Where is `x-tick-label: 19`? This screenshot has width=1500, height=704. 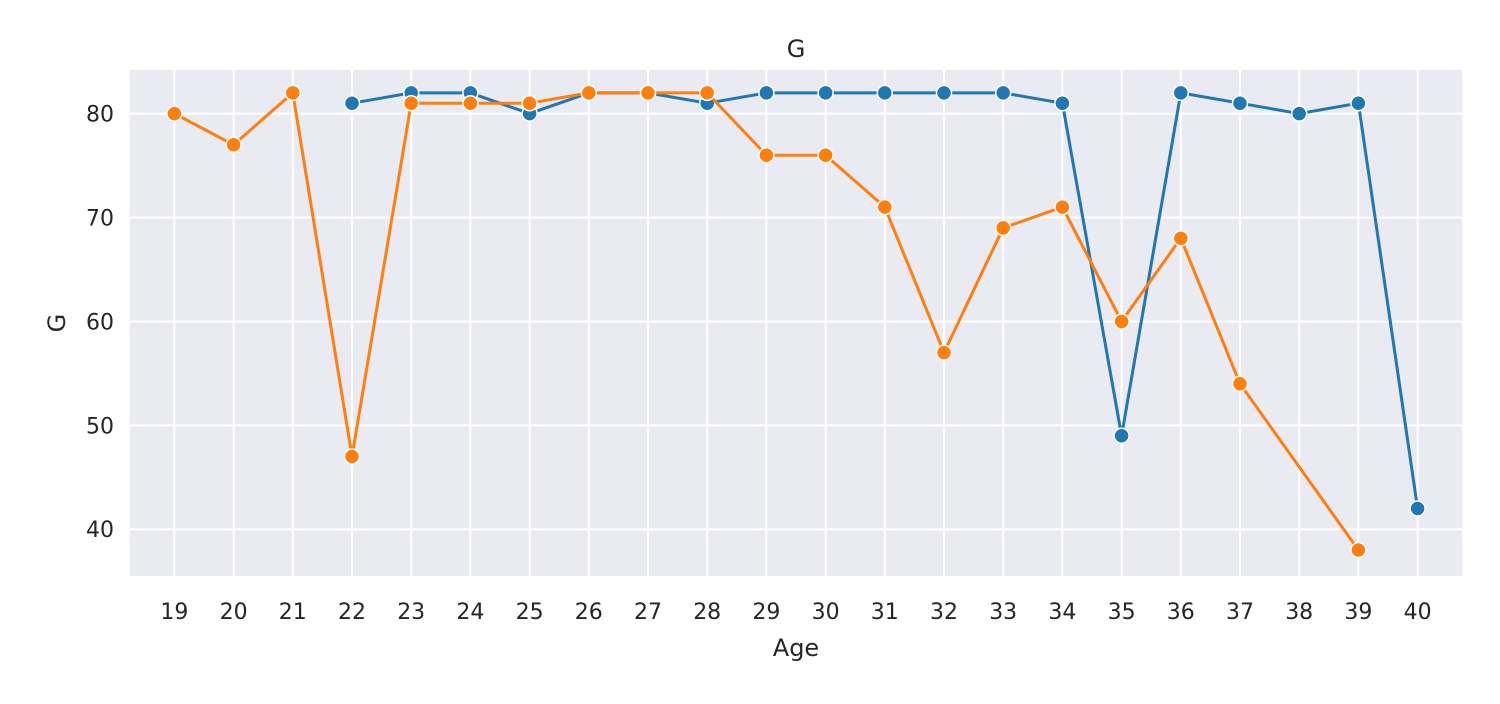 x-tick-label: 19 is located at coordinates (174, 612).